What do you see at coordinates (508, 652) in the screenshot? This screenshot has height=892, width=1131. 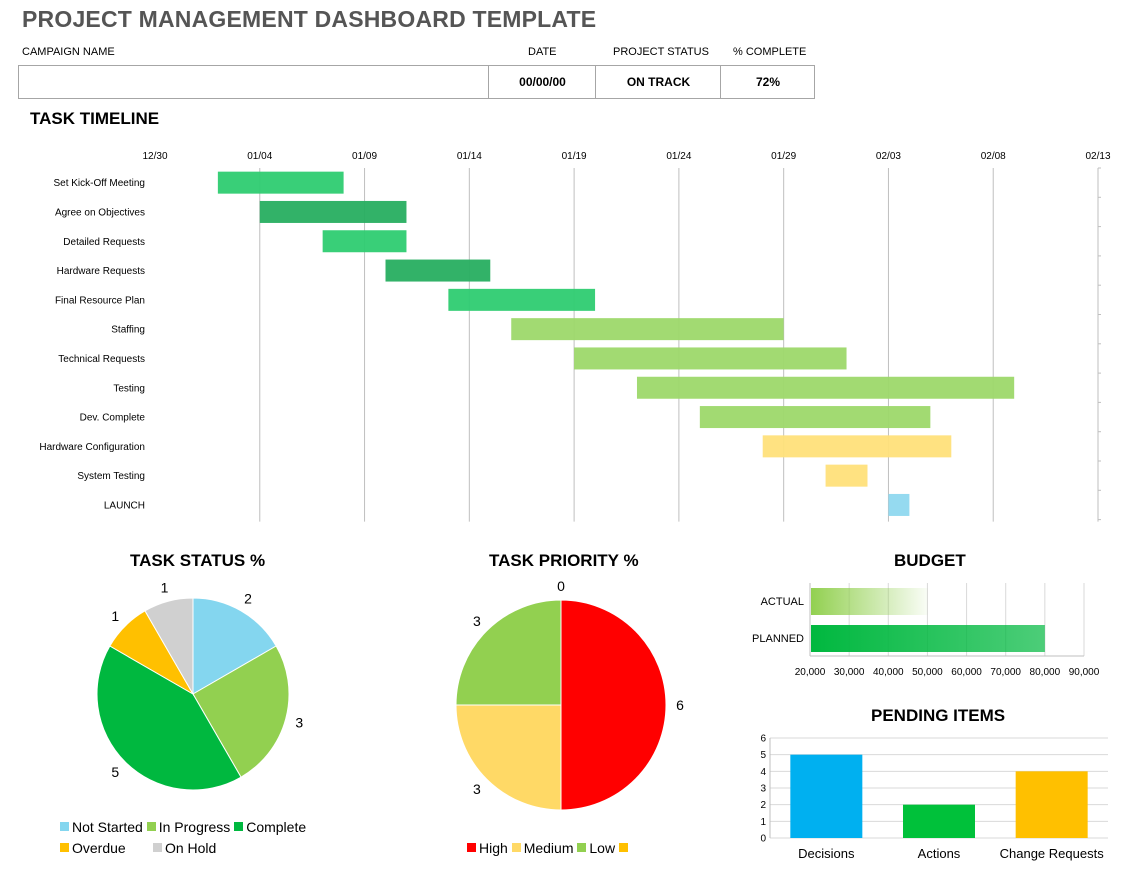 I see `pie-slice-low` at bounding box center [508, 652].